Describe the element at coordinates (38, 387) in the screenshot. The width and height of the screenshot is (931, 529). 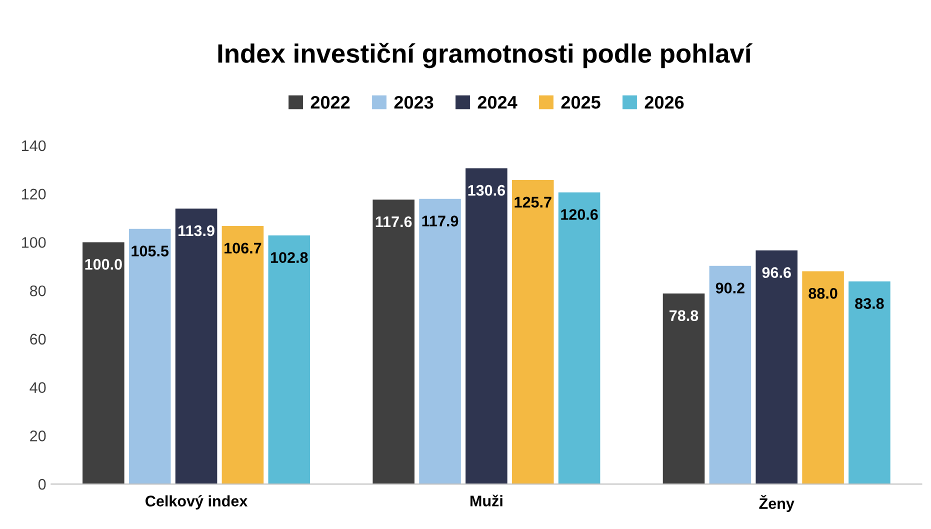
I see `y-tick-label: 40` at that location.